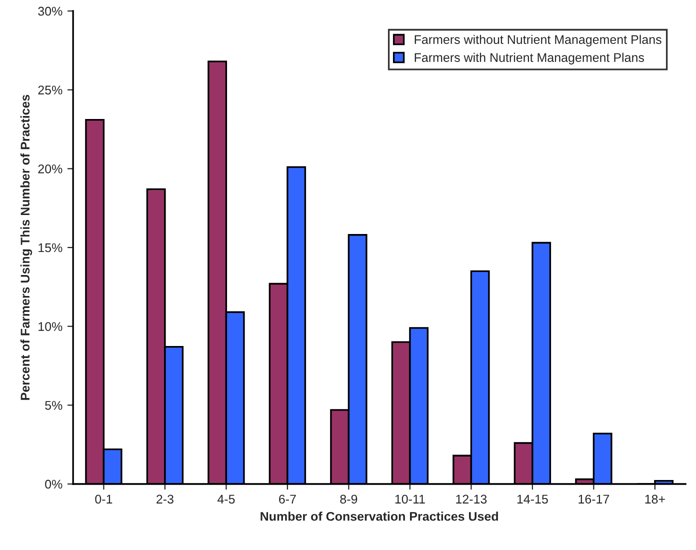 Image resolution: width=696 pixels, height=550 pixels. Describe the element at coordinates (655, 499) in the screenshot. I see `x-tick-label: 18+` at that location.